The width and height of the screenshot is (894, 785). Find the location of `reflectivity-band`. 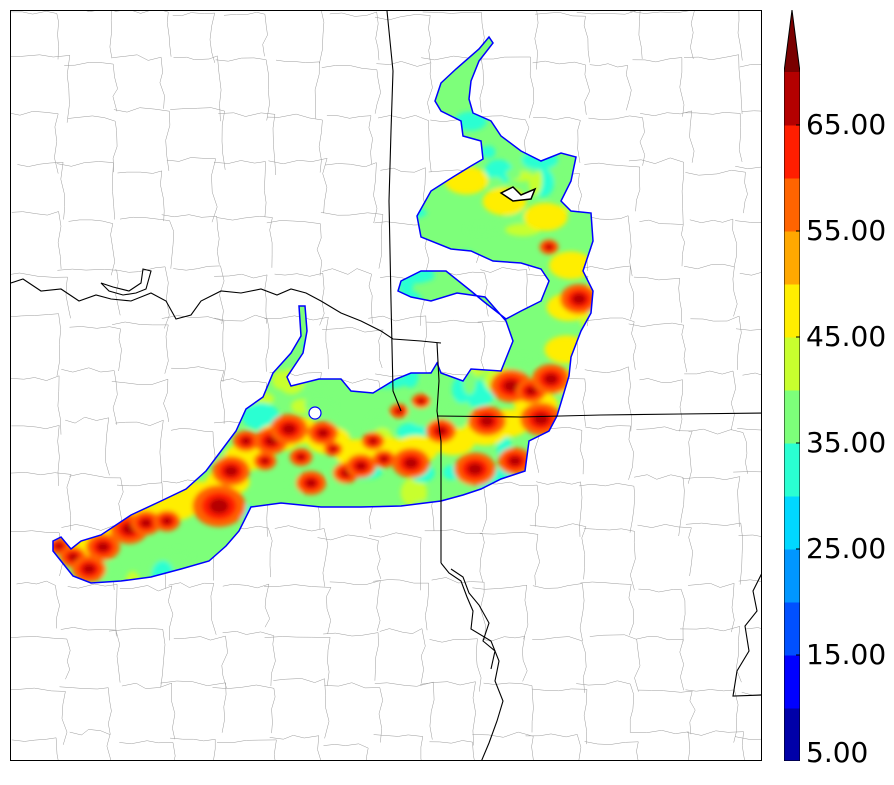

reflectivity-band is located at coordinates (466, 180).